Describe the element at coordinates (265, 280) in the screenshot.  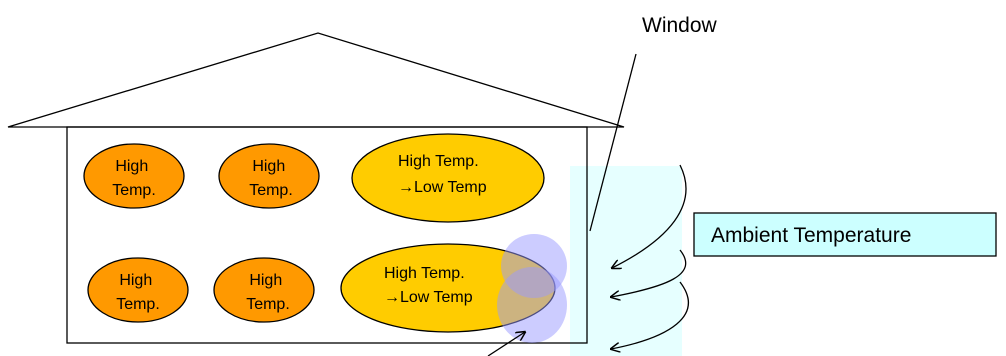
I see `zone-bottom-middle-line1: High` at that location.